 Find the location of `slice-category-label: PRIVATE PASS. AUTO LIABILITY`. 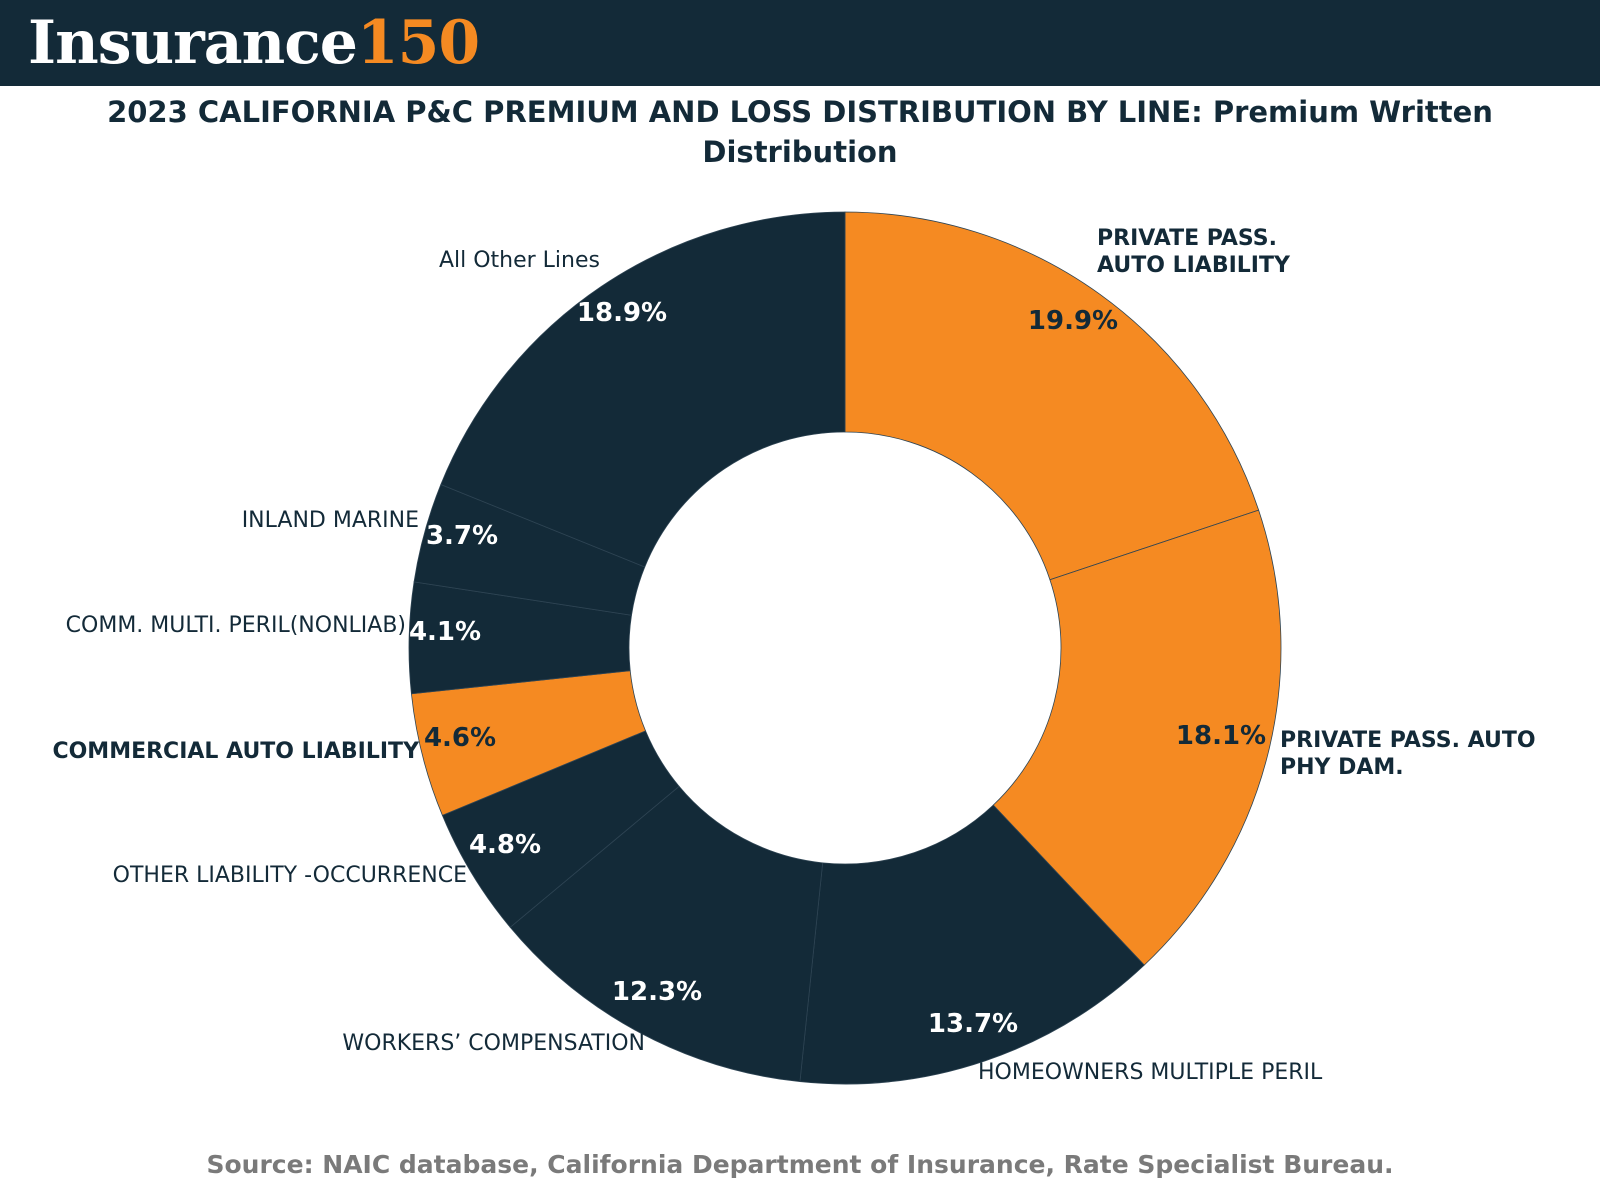

slice-category-label: PRIVATE PASS. AUTO LIABILITY is located at coordinates (1194, 252).